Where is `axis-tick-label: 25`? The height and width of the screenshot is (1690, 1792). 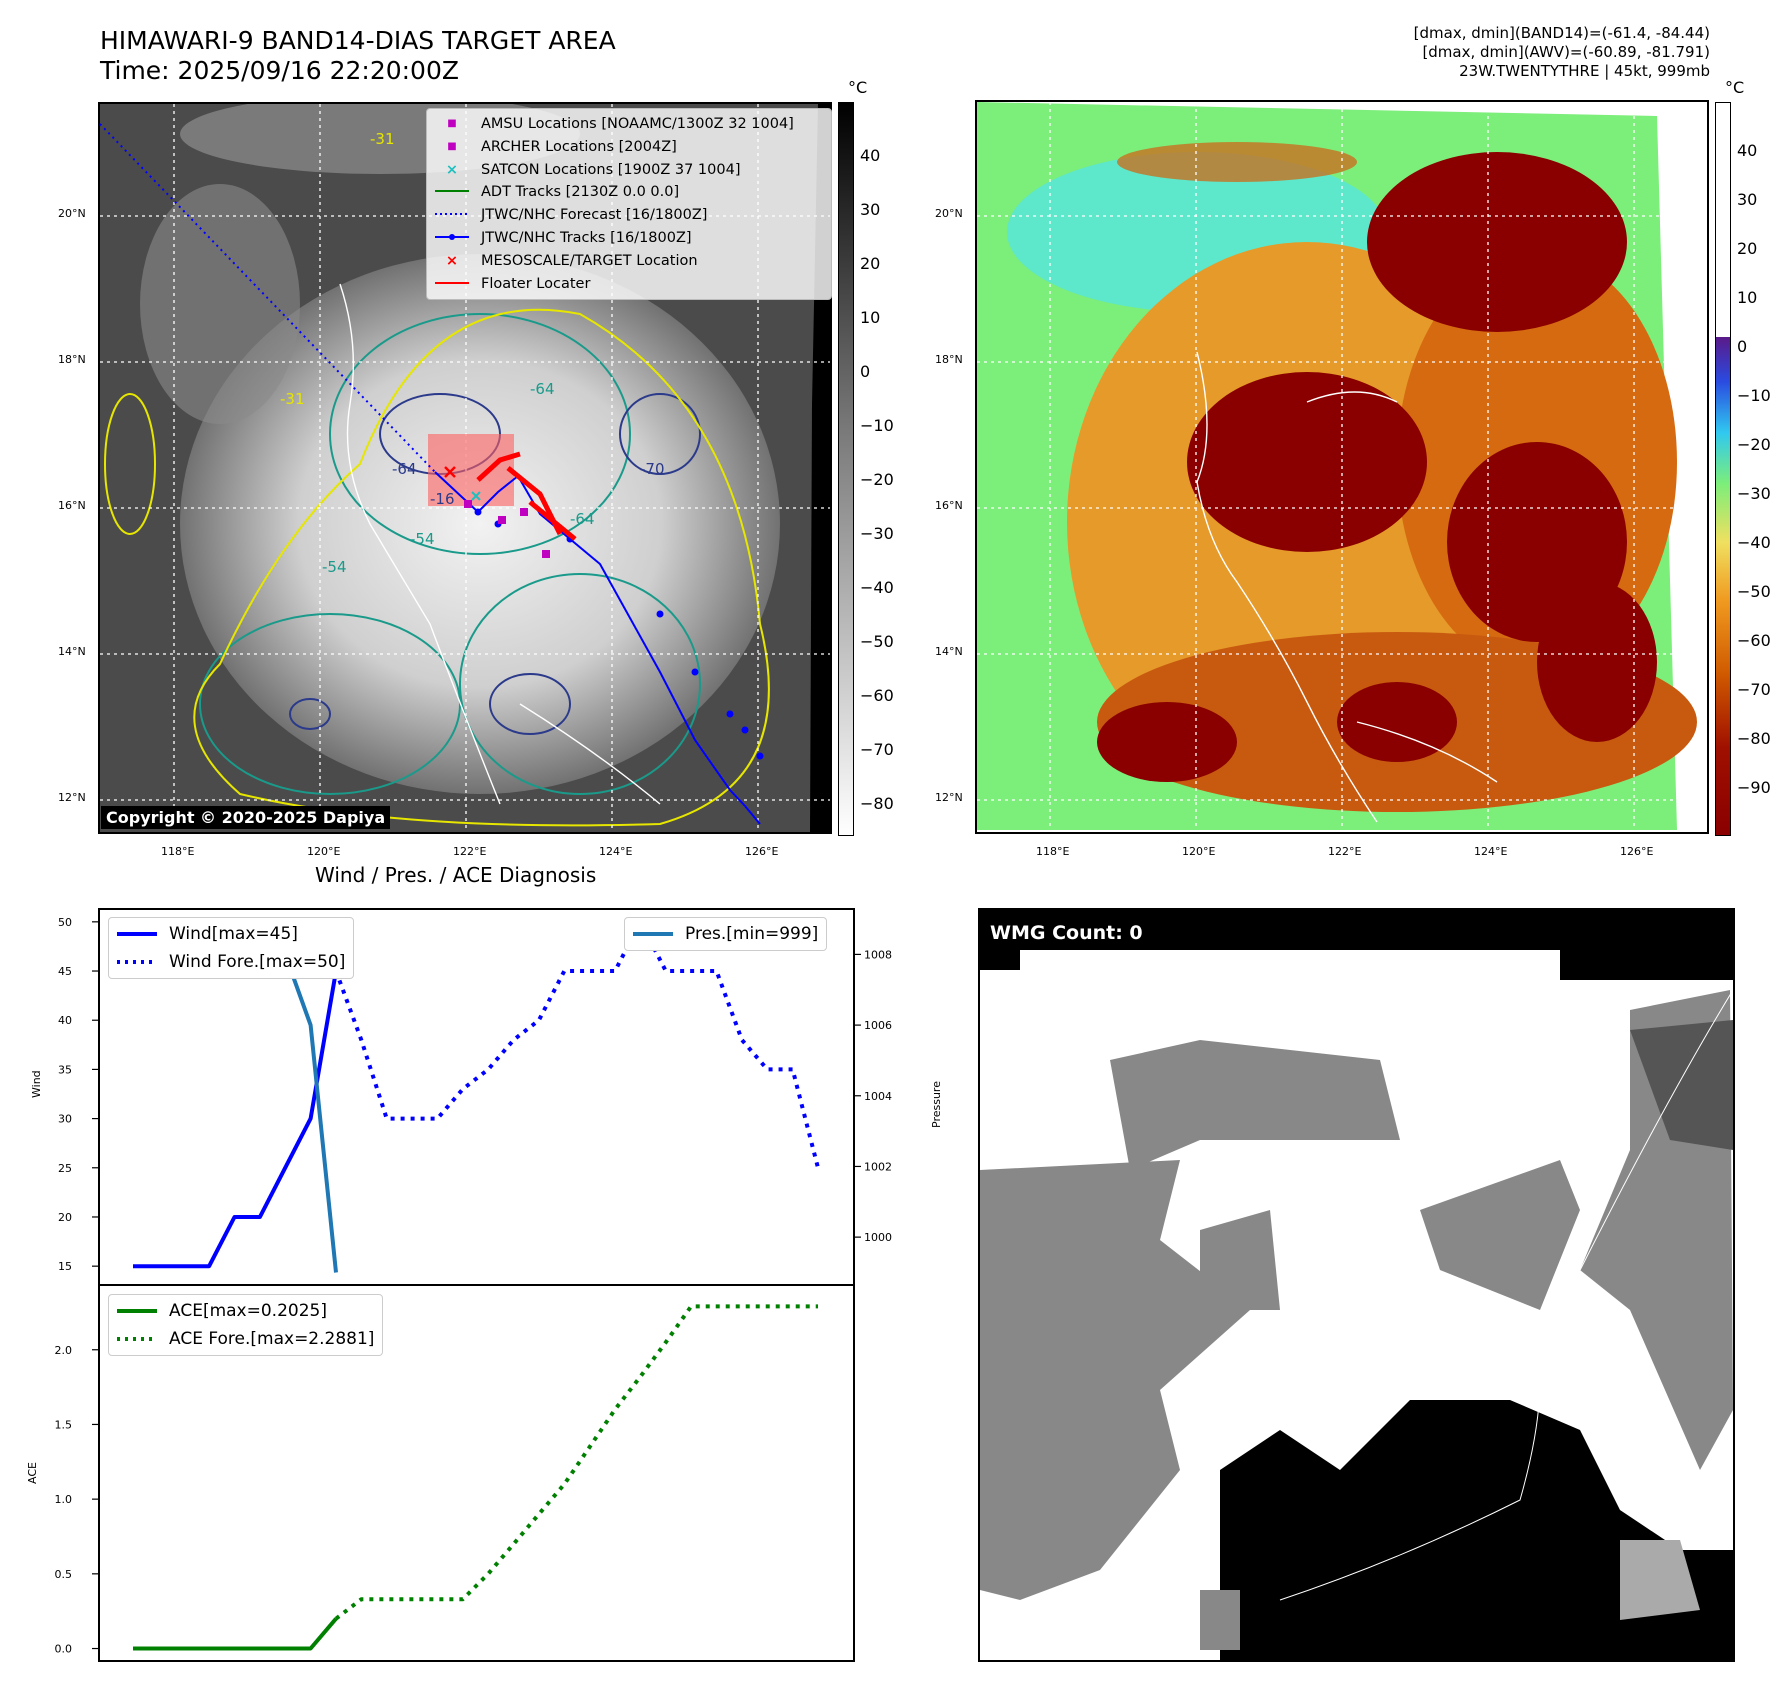
axis-tick-label: 25 is located at coordinates (65, 1168).